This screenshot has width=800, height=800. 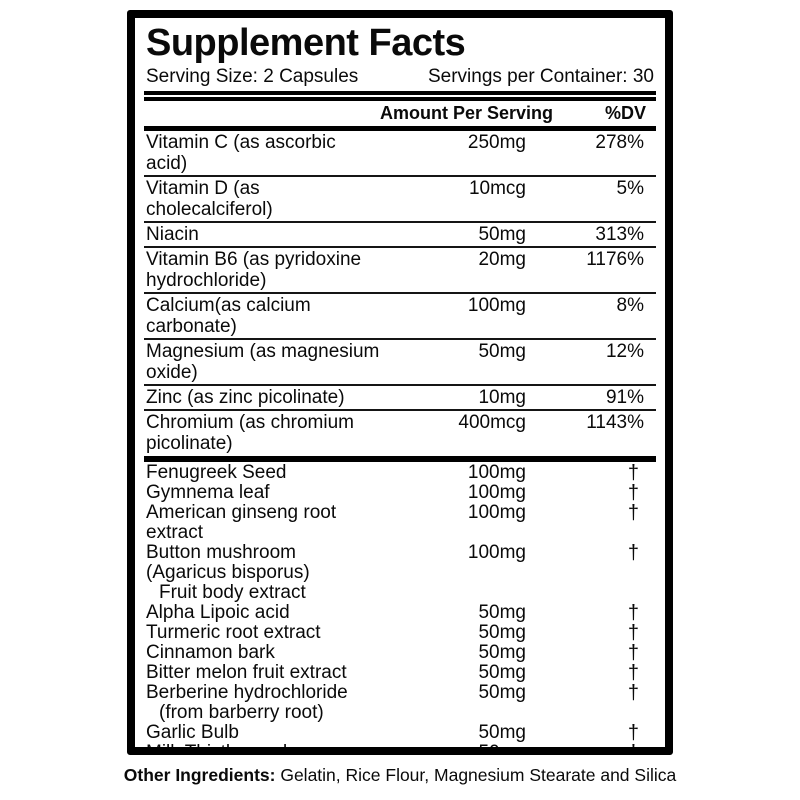 I want to click on table-row: Niacin 50mg 313%, so click(x=400, y=233).